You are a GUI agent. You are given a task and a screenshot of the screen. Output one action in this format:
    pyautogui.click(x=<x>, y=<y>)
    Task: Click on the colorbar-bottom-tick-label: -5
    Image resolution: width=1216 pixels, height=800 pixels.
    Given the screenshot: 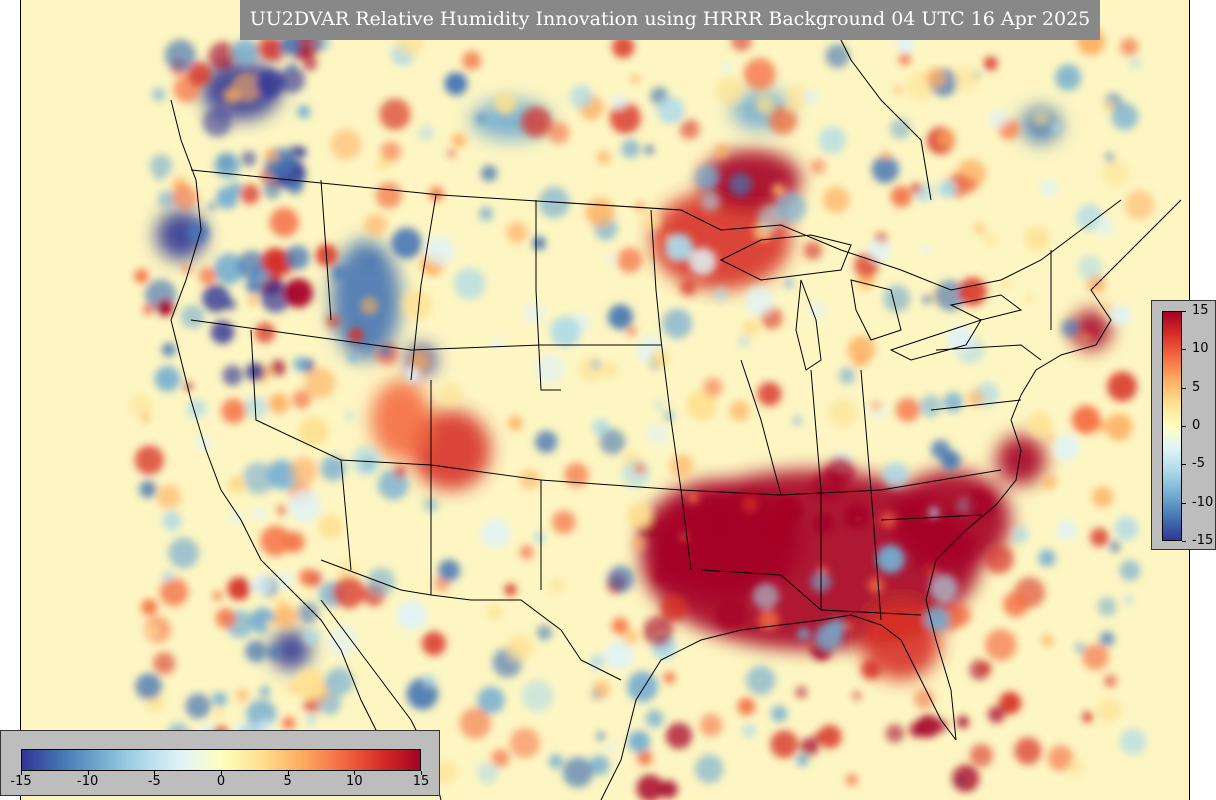 What is the action you would take?
    pyautogui.click(x=154, y=781)
    